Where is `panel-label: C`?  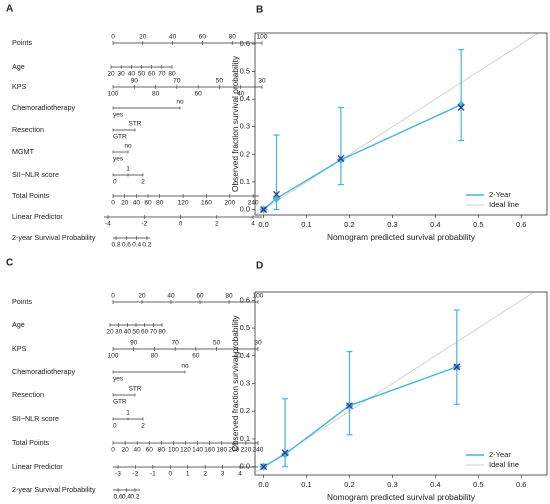
panel-label: C is located at coordinates (9, 263).